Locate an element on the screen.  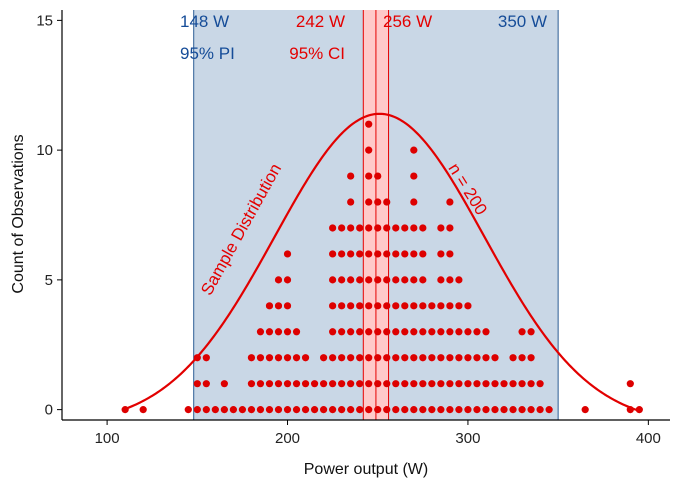
y-tick-label: 5 is located at coordinates (49, 280).